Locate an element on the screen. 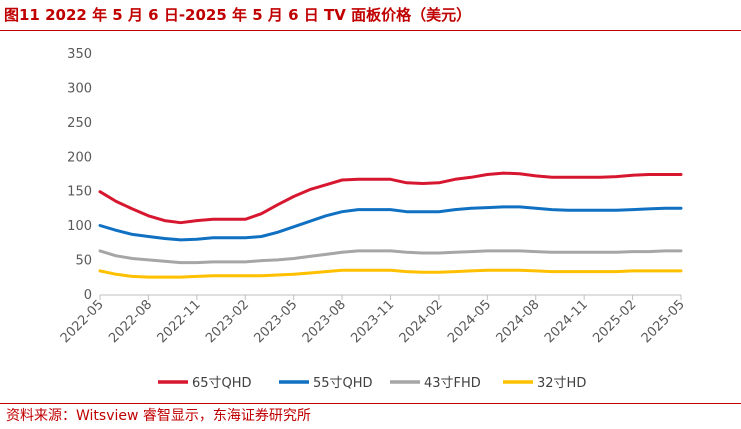  x-tick-label: 2025-05 is located at coordinates (663, 321).